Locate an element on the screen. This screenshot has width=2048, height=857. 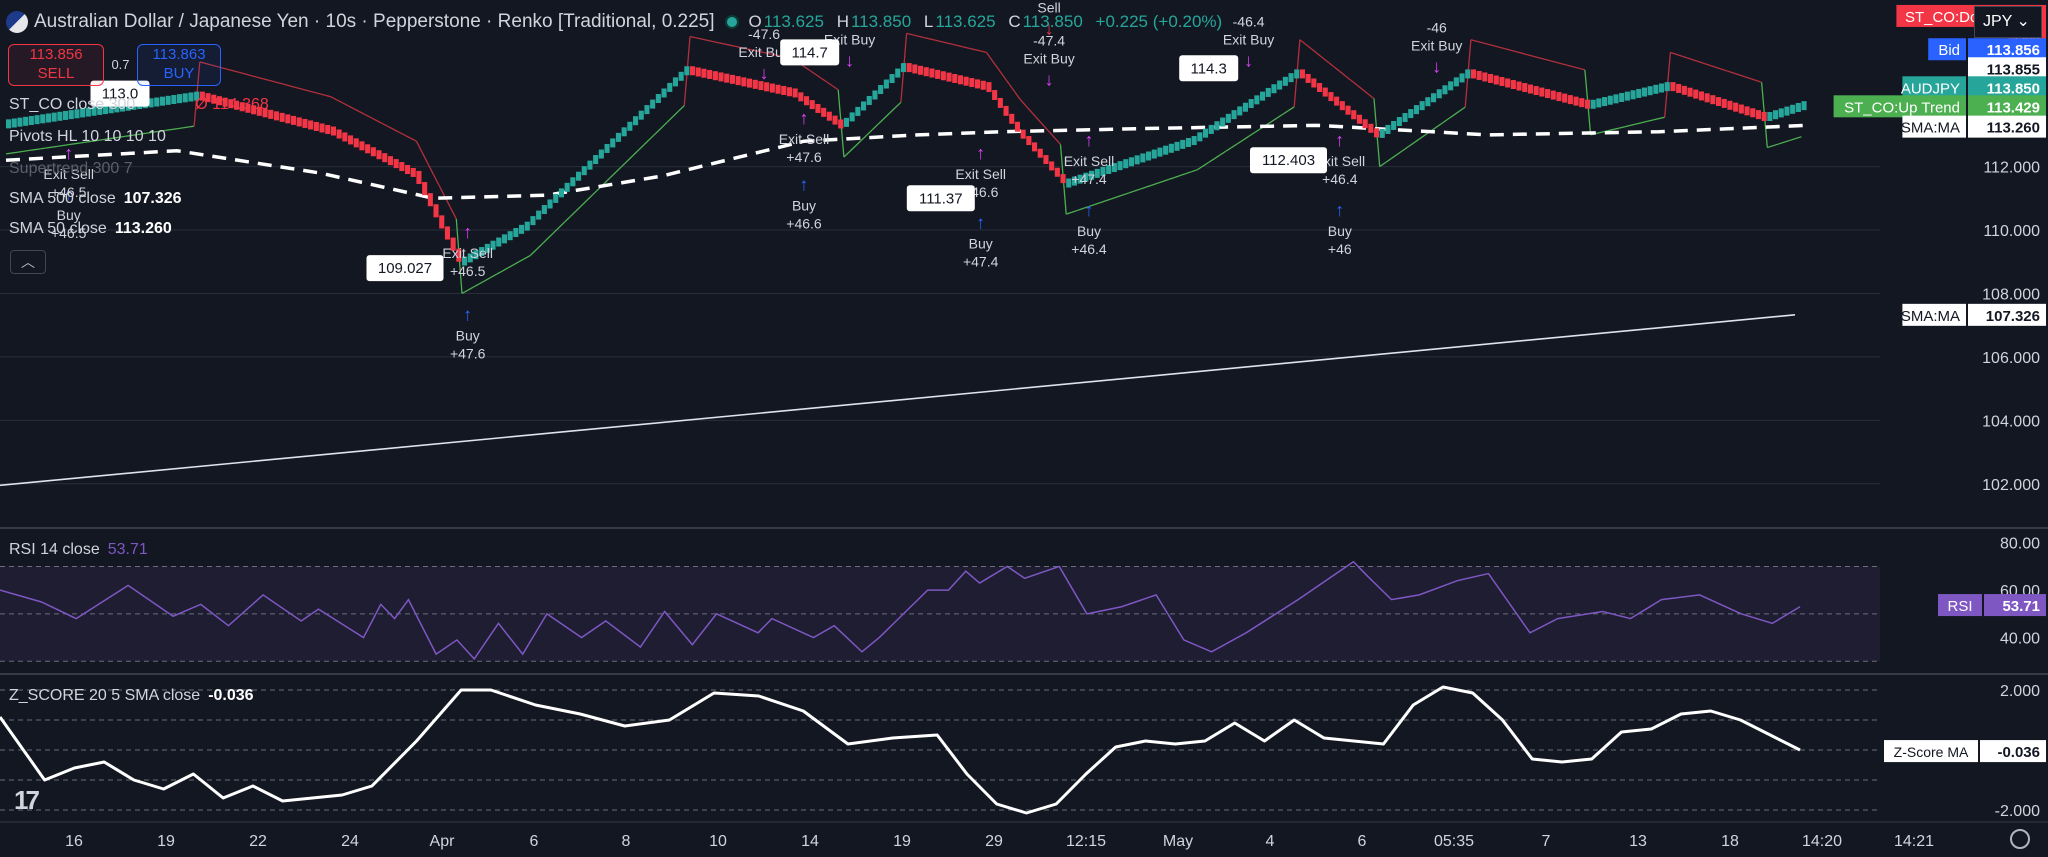
legend-sma500: SMA 500 close 107.326 is located at coordinates (95, 198).